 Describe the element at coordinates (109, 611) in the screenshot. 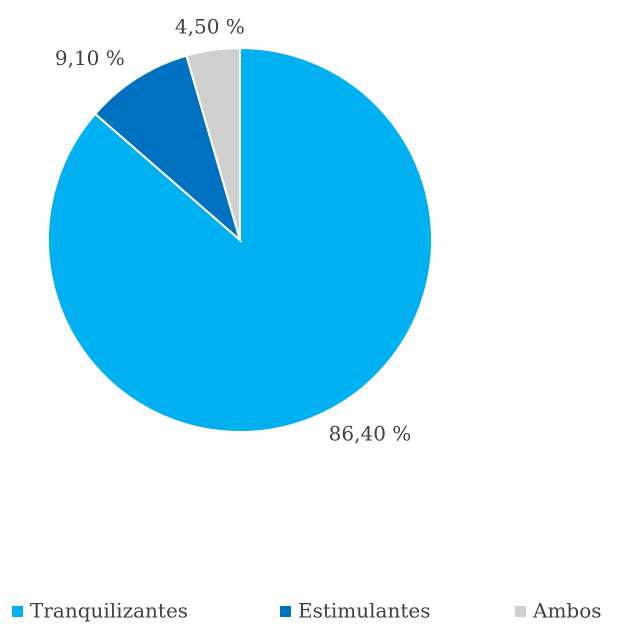

I see `legend-label: Tranquilizantes` at that location.